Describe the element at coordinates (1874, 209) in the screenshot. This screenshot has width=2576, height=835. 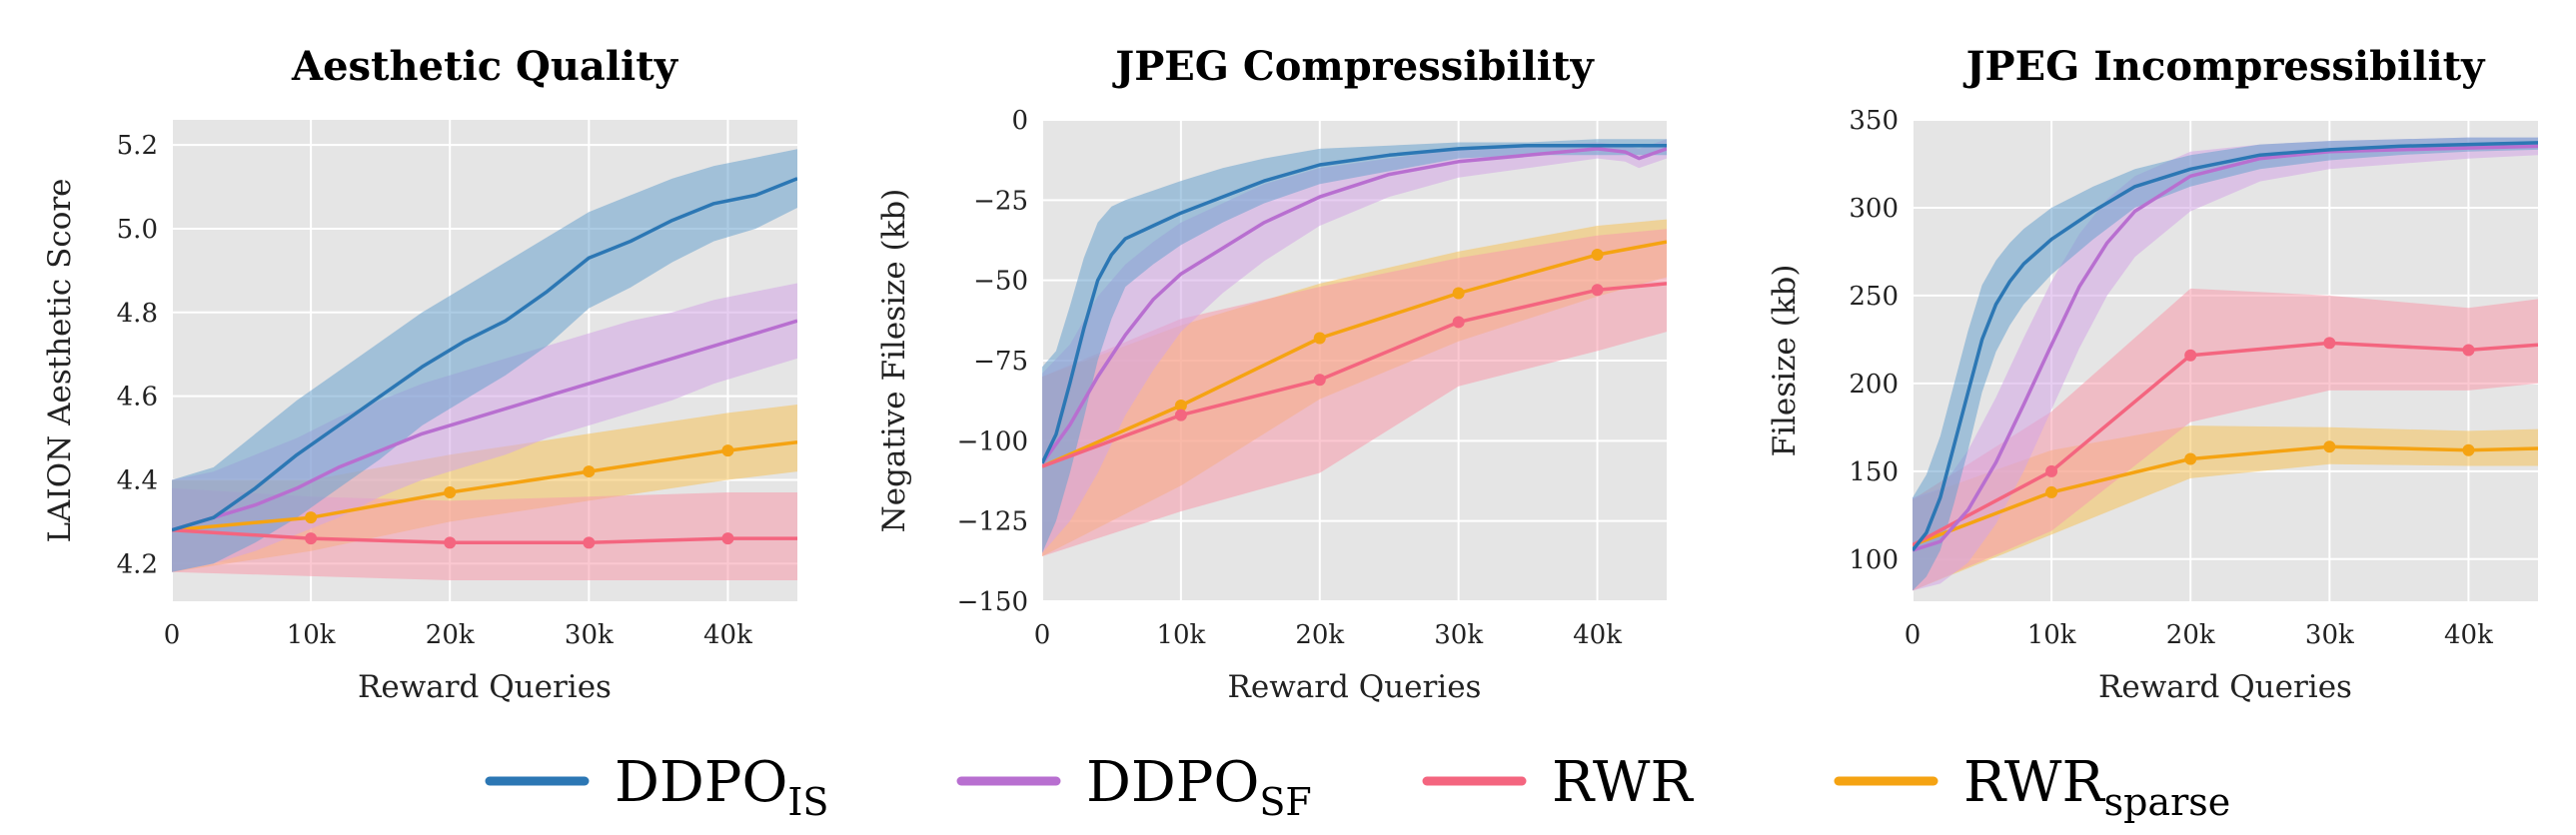
I see `y-tick-label: 300` at that location.